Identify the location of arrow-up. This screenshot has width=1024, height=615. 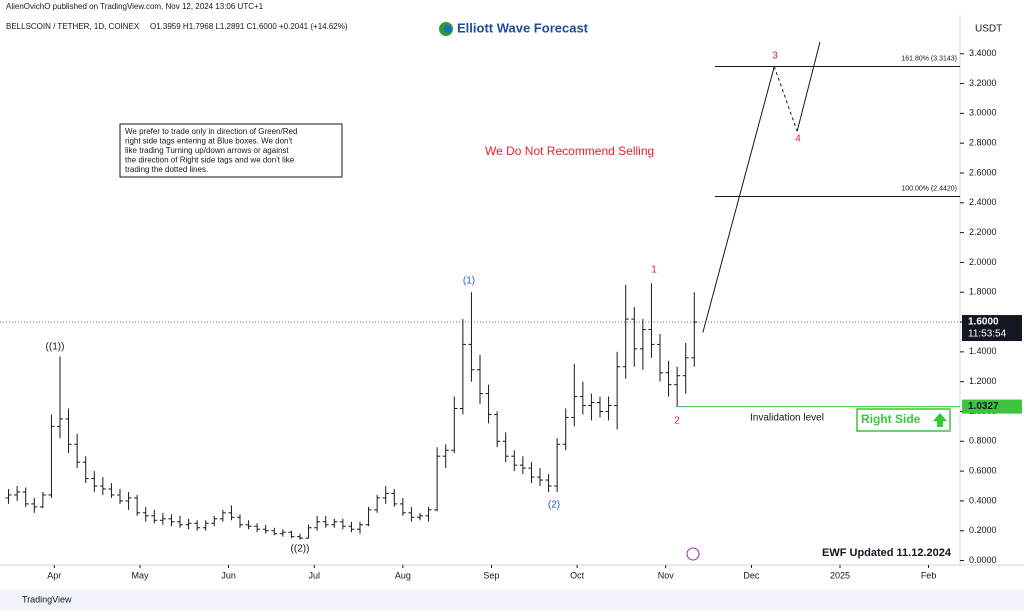
(940, 420).